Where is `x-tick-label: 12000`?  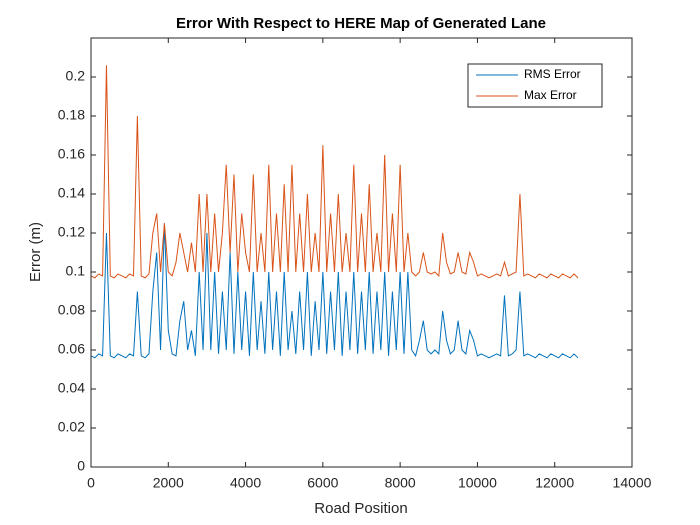
x-tick-label: 12000 is located at coordinates (554, 483).